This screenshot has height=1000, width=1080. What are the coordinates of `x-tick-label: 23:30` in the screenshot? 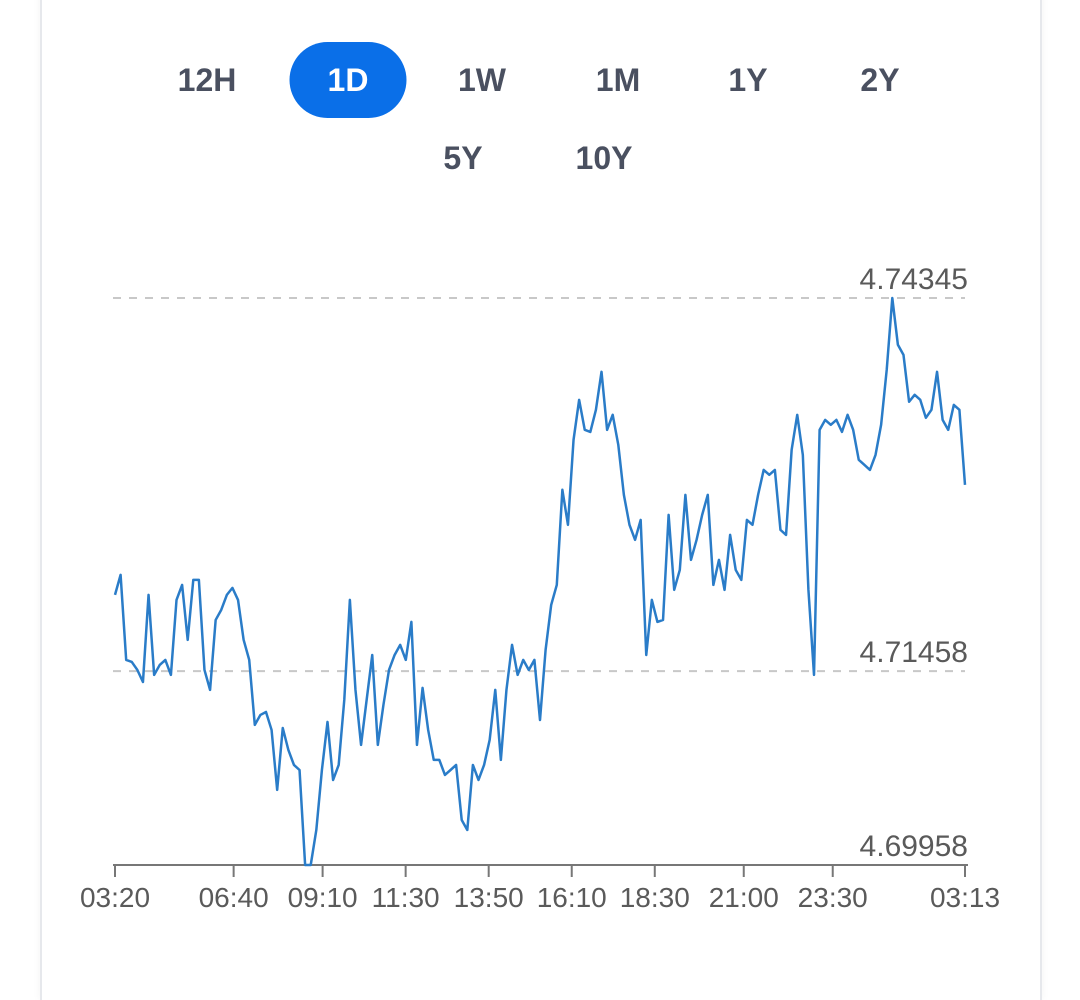 It's located at (833, 897).